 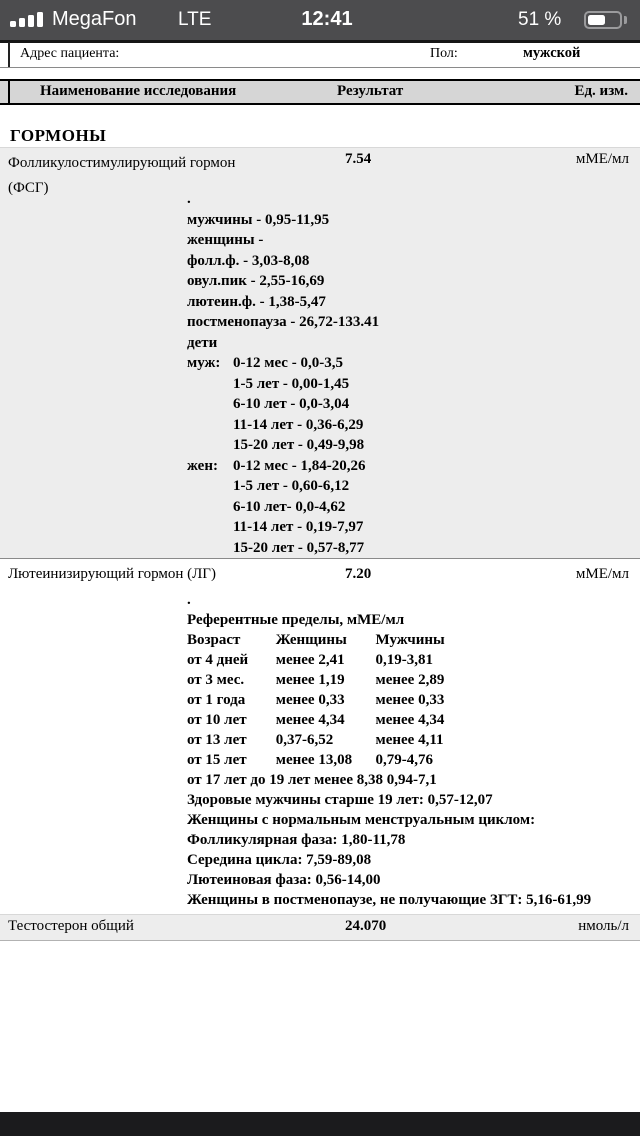 I want to click on battery-nub, so click(x=625, y=20).